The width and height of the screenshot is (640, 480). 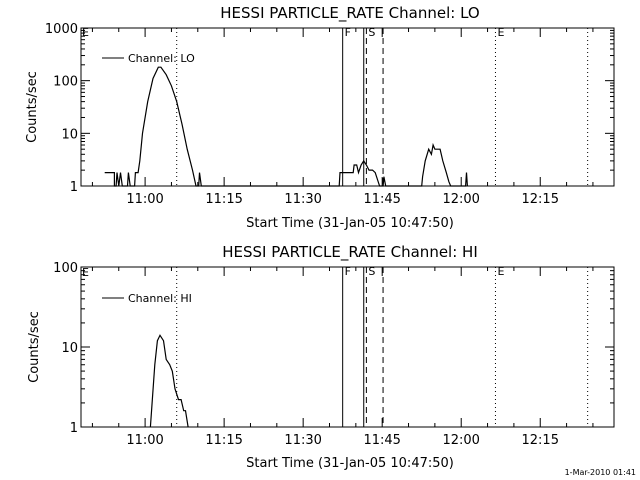 I want to click on legend-entry: Channel: LO, so click(x=161, y=58).